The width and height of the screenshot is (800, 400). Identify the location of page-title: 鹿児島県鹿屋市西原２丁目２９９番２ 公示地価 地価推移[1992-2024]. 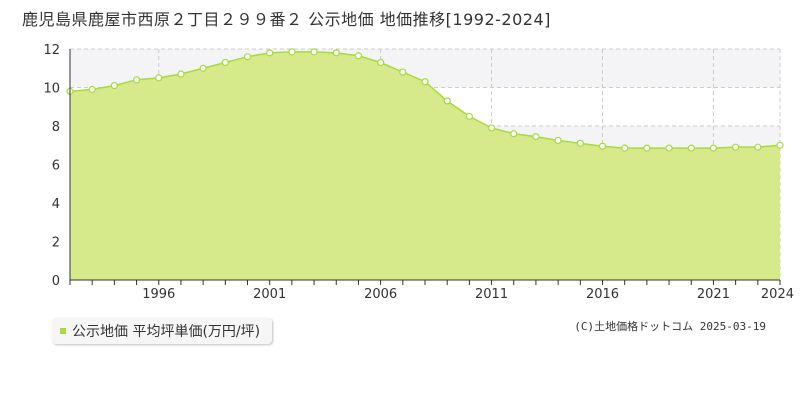
(286, 19).